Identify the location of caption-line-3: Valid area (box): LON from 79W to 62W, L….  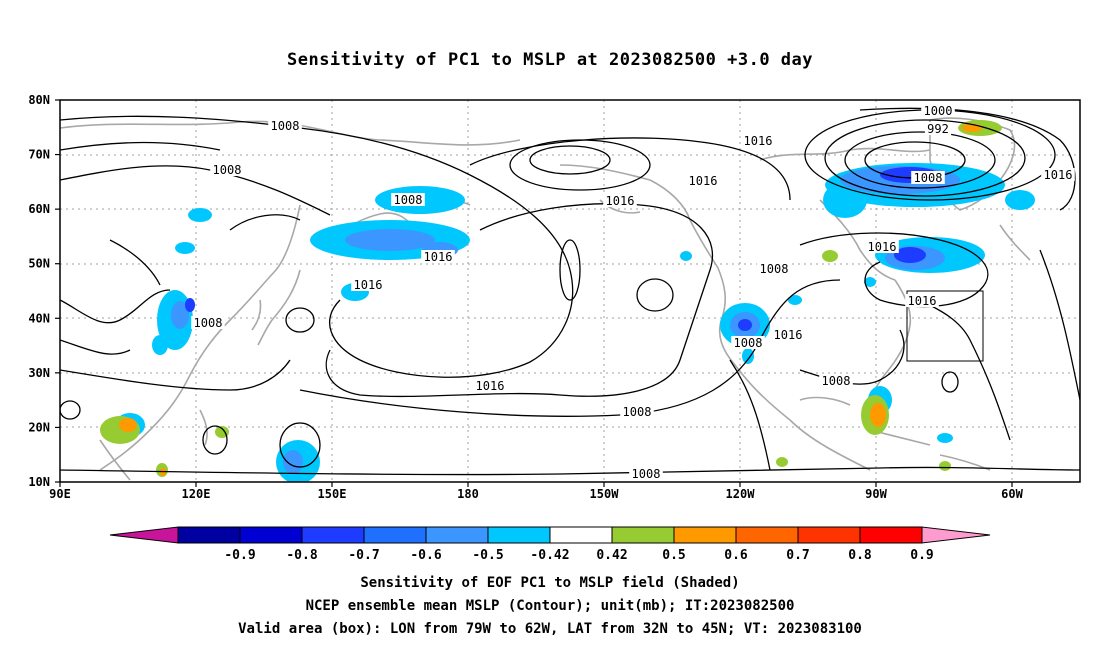
(550, 629).